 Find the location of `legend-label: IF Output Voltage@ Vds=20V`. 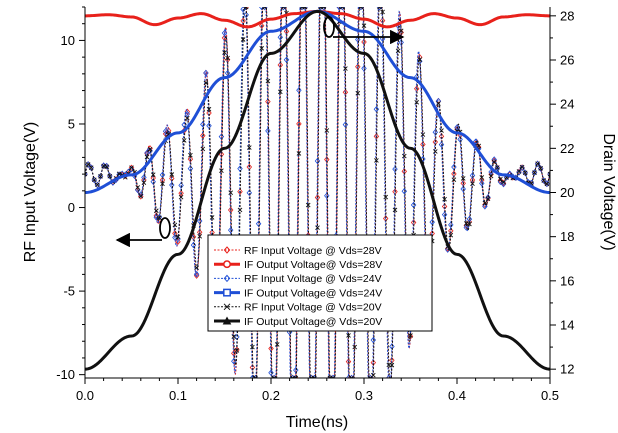

legend-label: IF Output Voltage@ Vds=20V is located at coordinates (313, 322).